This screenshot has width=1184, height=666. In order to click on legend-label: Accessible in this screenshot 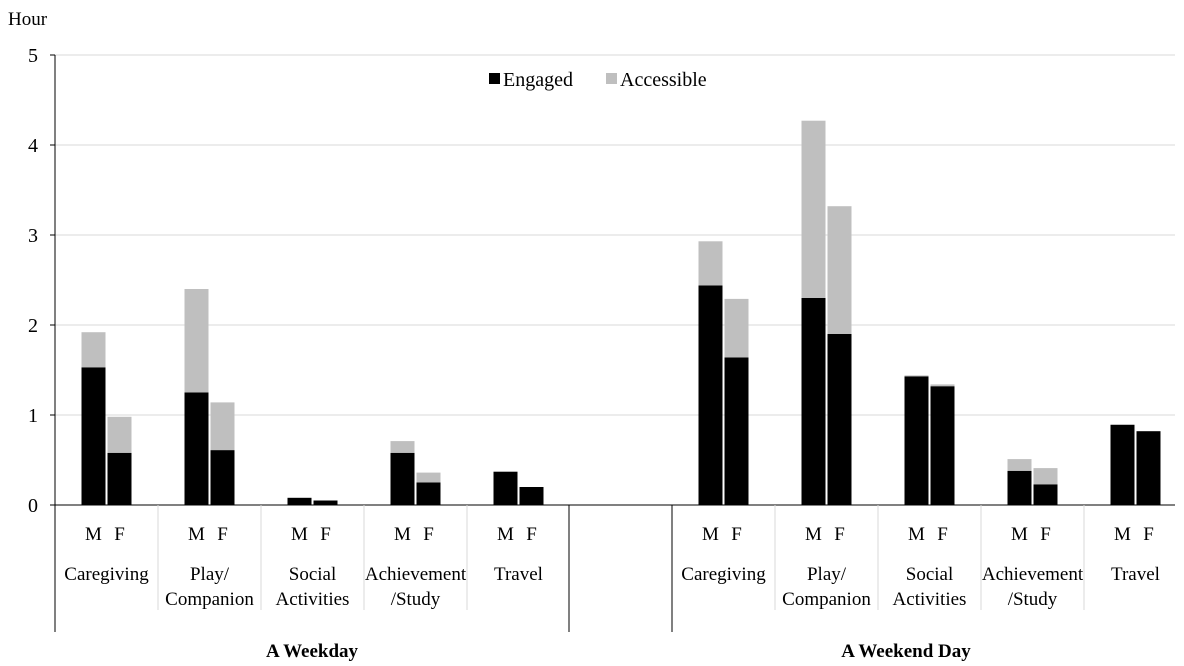, I will do `click(663, 80)`.